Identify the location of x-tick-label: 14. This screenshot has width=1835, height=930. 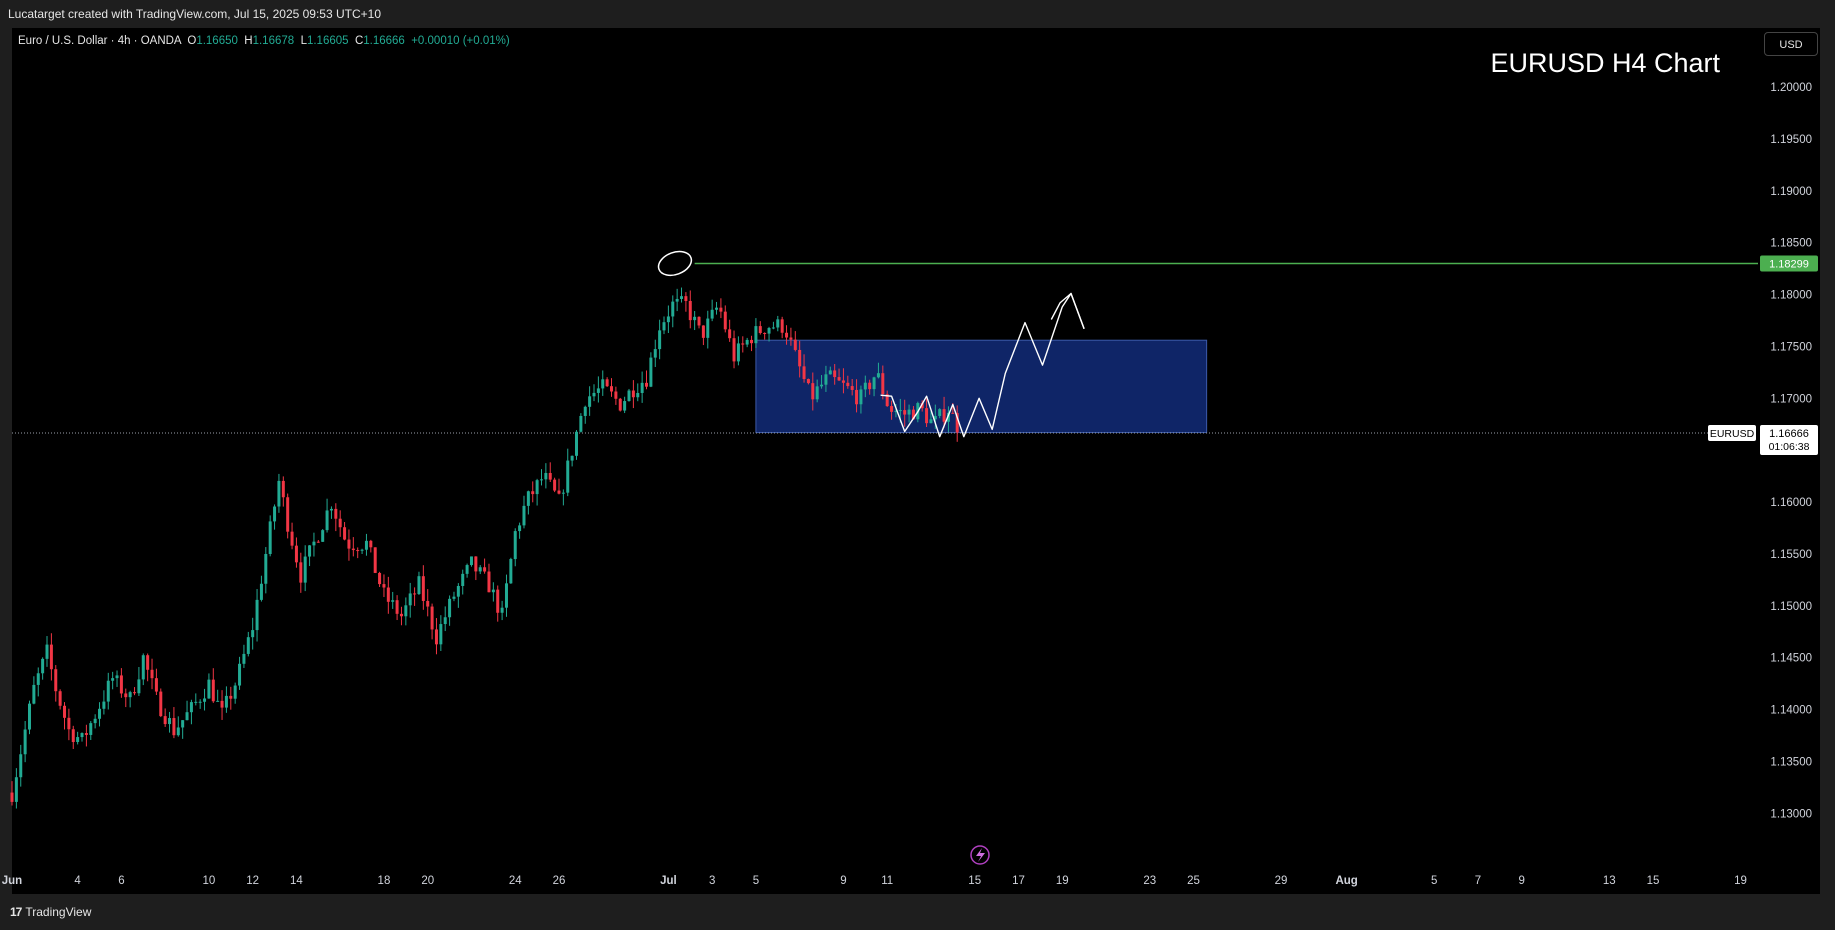
(296, 881).